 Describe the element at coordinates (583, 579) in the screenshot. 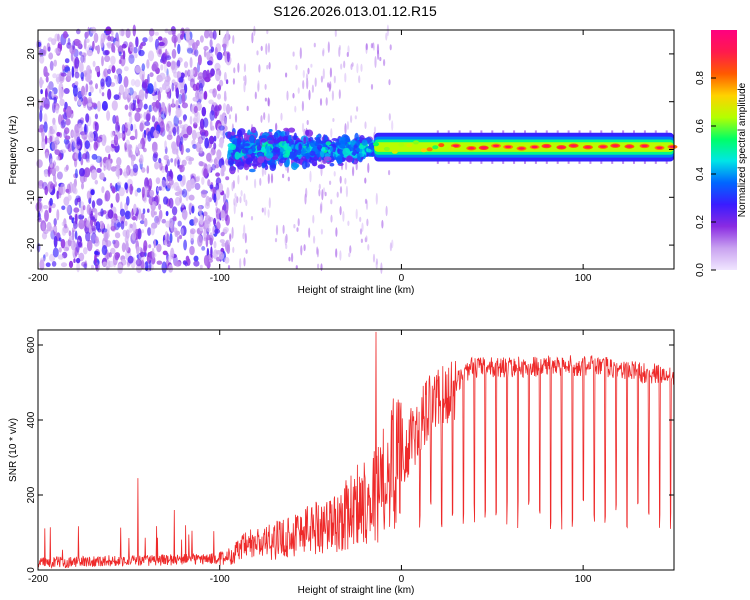

I see `x-tick-label: 100` at that location.